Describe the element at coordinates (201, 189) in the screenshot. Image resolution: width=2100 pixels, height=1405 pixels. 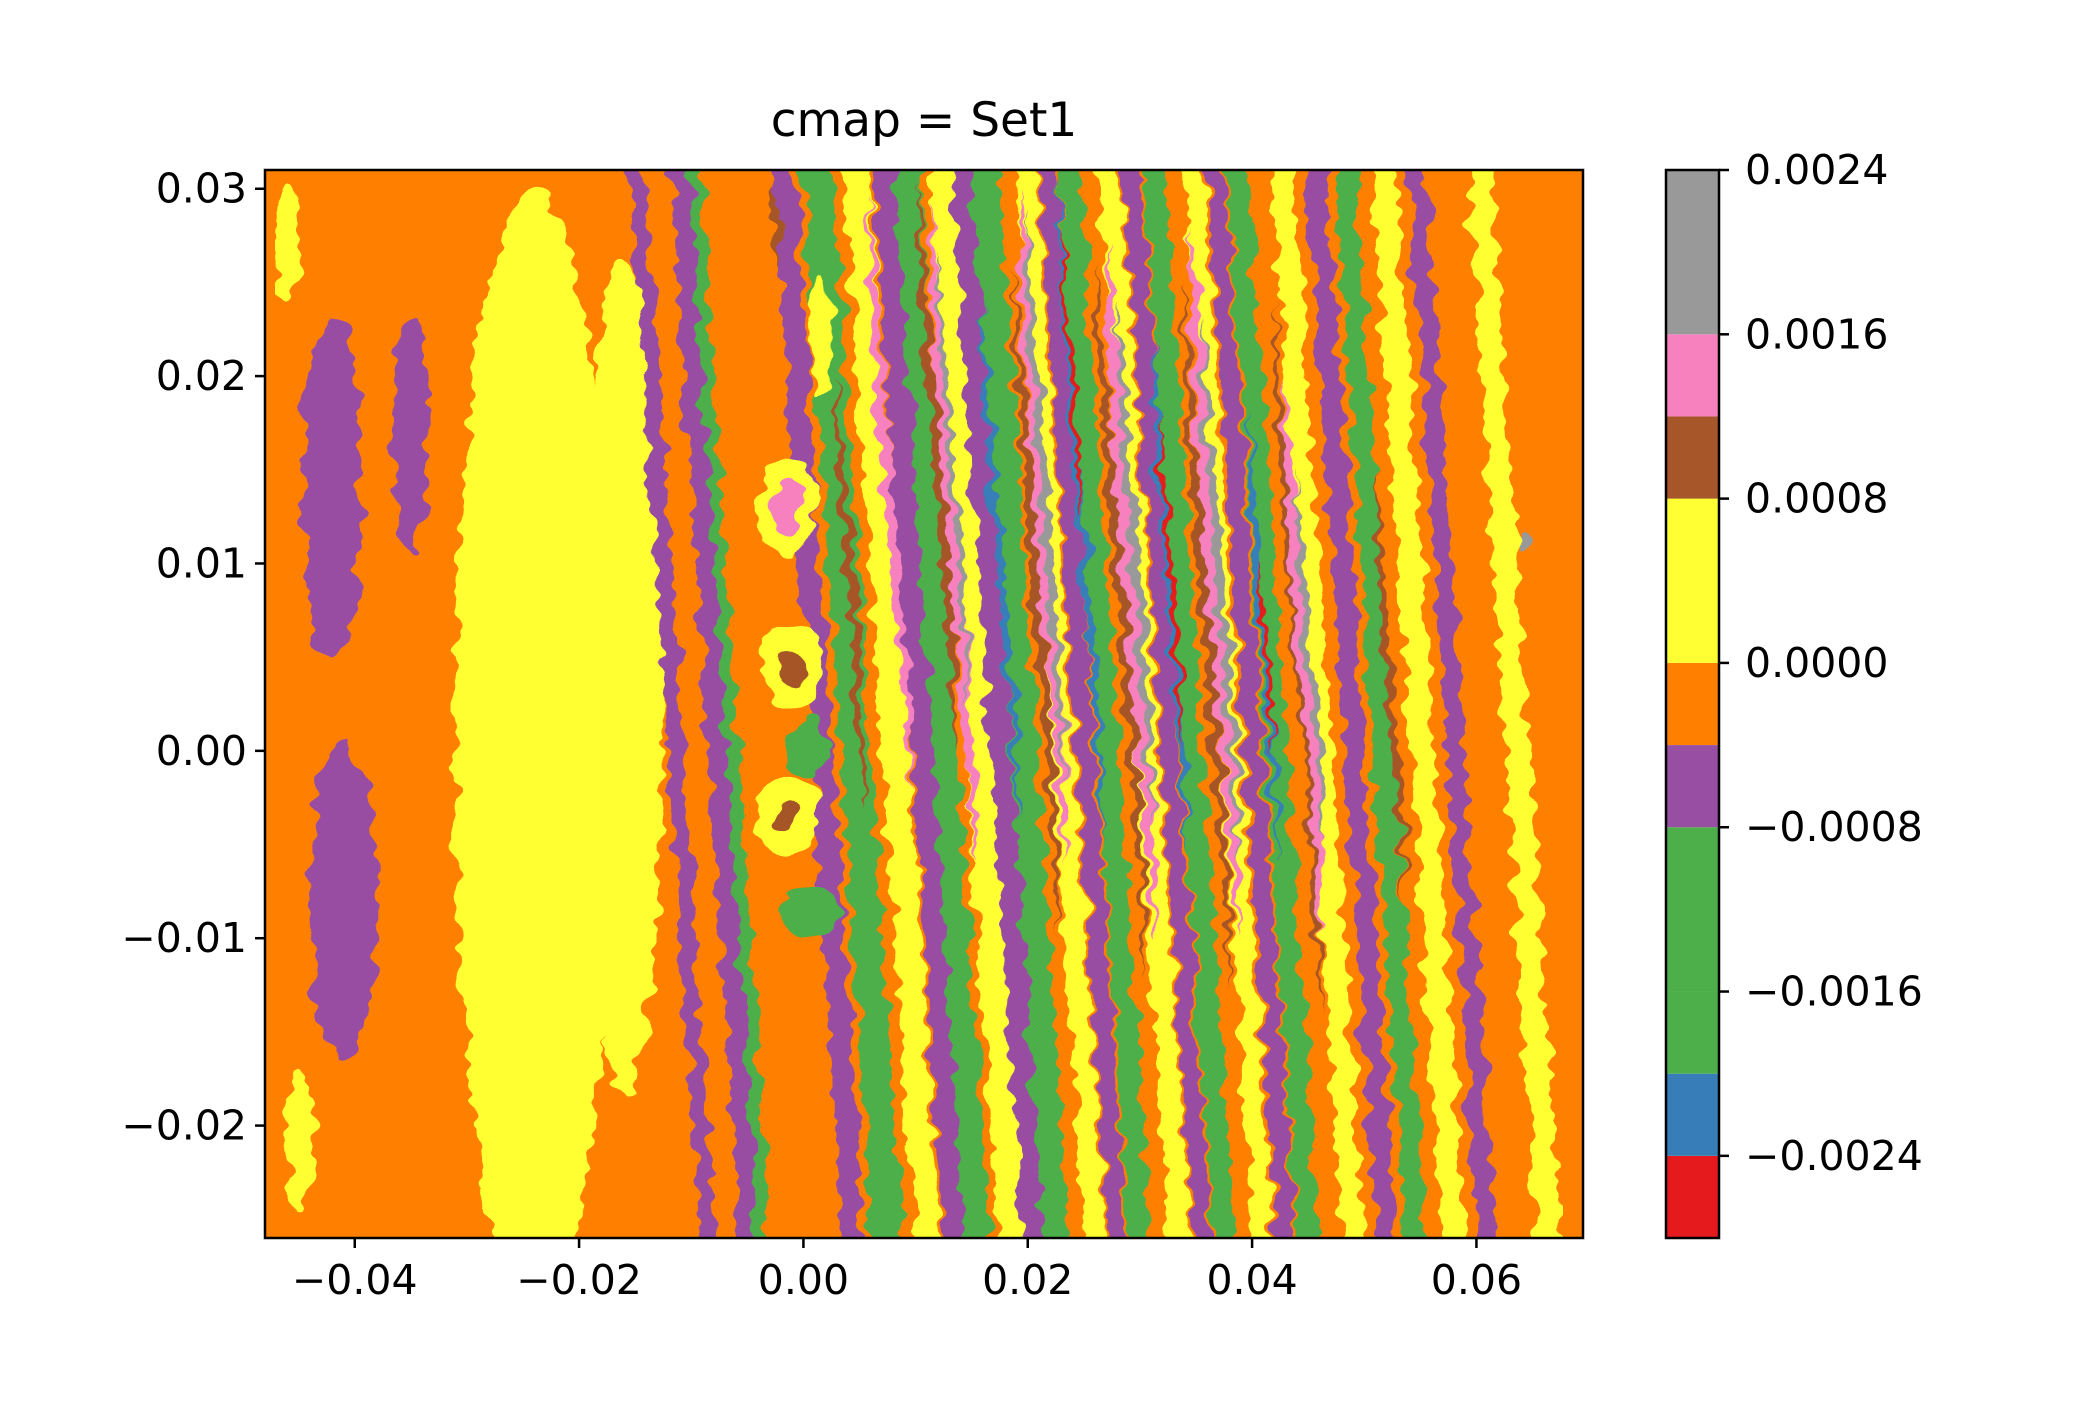
I see `y-tick-label: 0.03` at that location.